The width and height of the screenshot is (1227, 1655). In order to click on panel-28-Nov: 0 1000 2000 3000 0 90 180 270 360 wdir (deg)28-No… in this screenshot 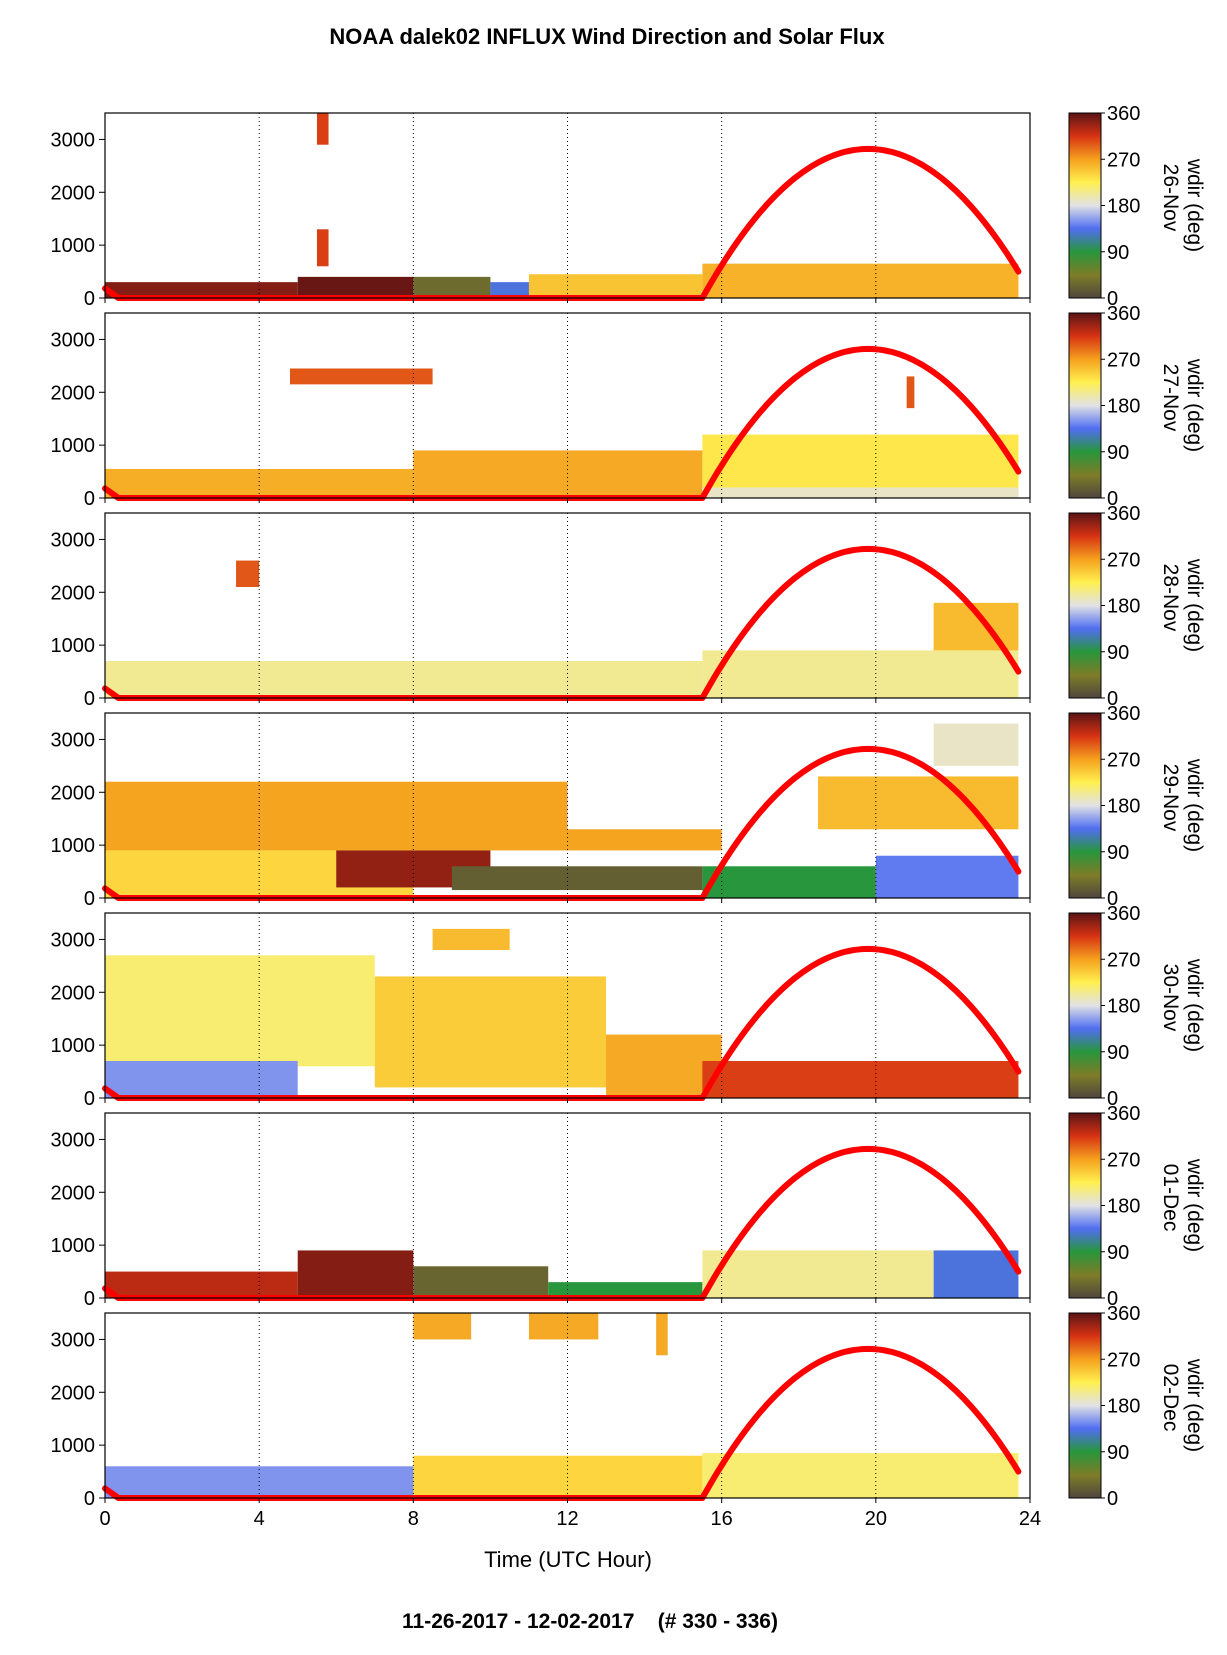, I will do `click(629, 606)`.